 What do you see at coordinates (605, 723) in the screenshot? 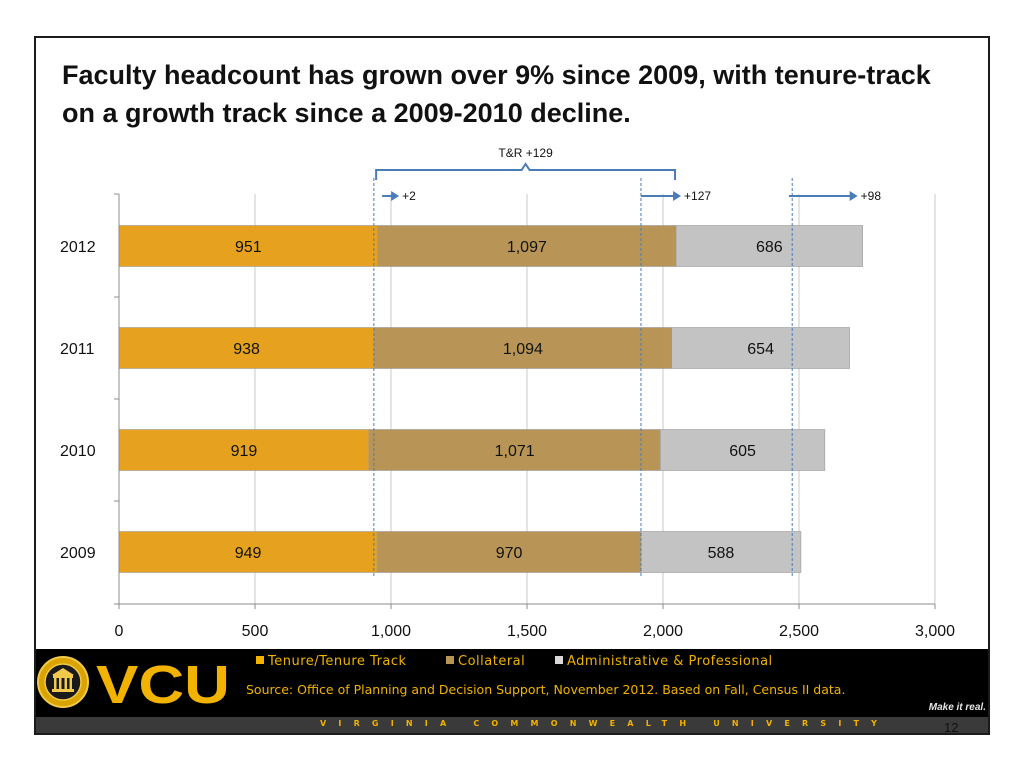
I see `university-name: VIRGINIA COMMONWEALTH UNIVERSITY` at bounding box center [605, 723].